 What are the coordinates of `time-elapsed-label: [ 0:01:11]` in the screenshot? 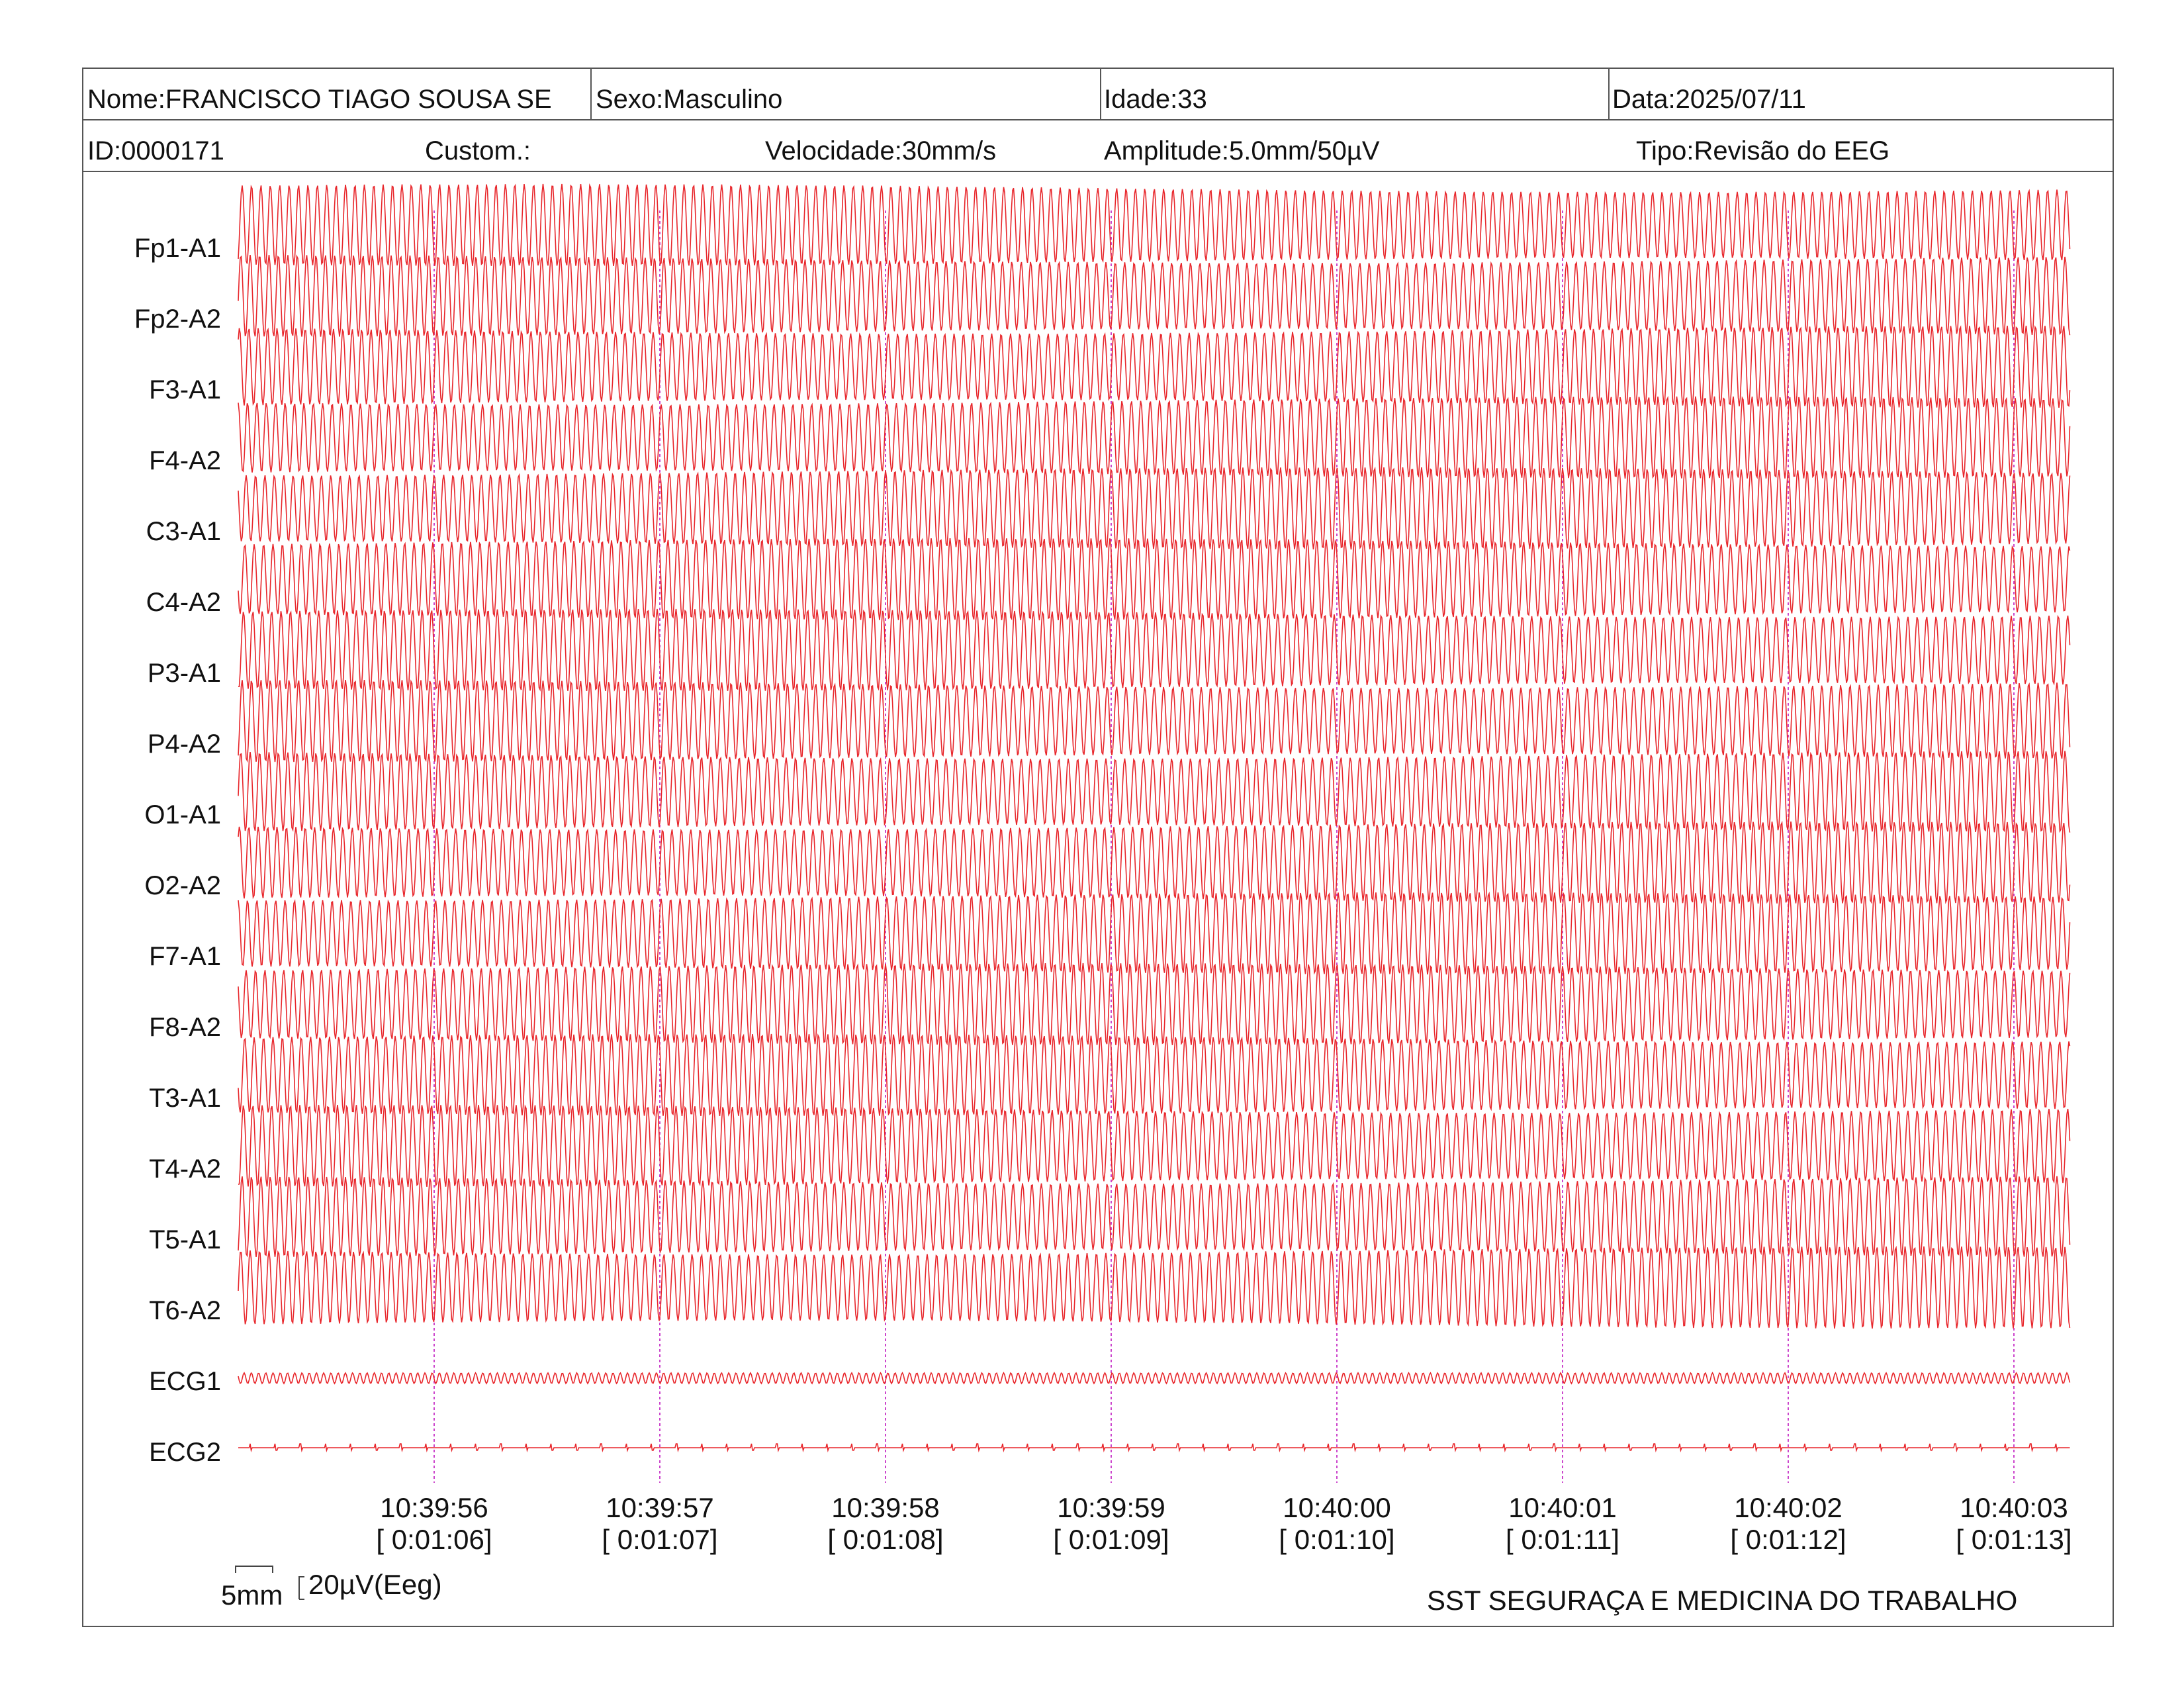 It's located at (1562, 1539).